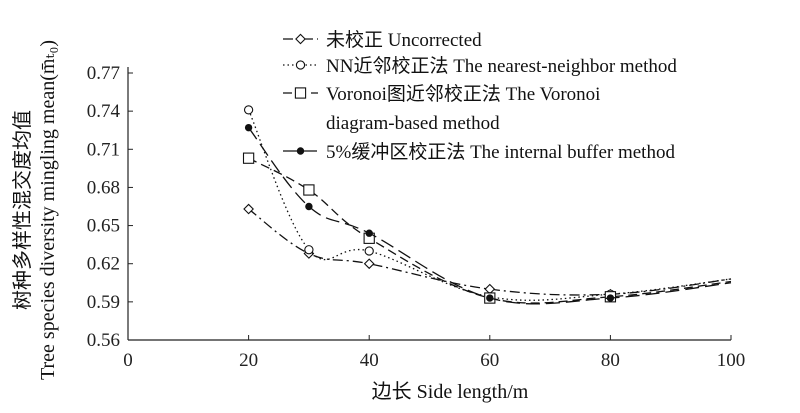  I want to click on x-tick-label: 100, so click(731, 360).